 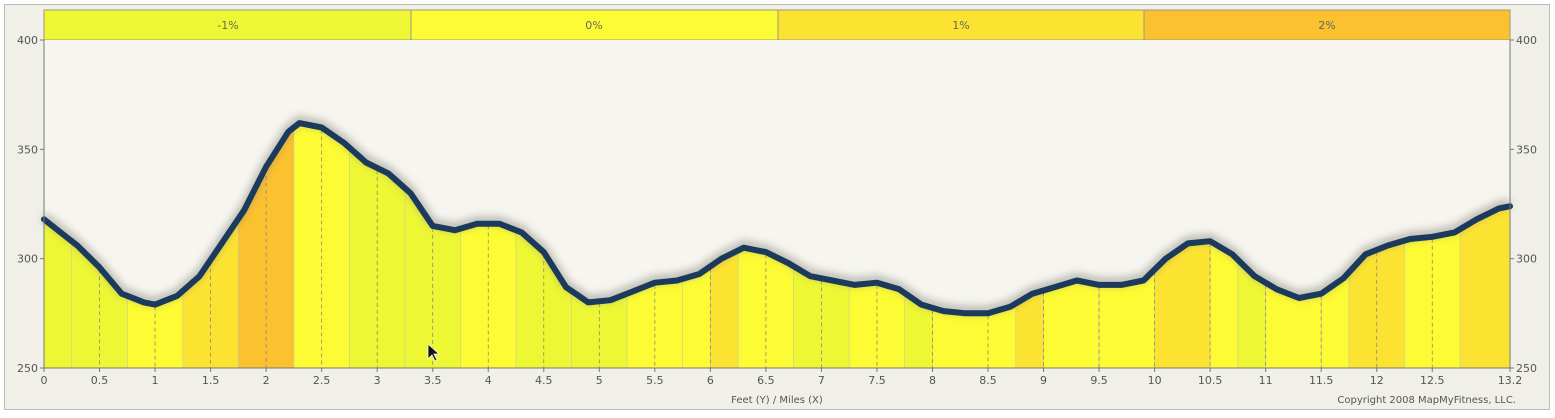 I want to click on y-tick-label-right: 350, so click(x=1526, y=149).